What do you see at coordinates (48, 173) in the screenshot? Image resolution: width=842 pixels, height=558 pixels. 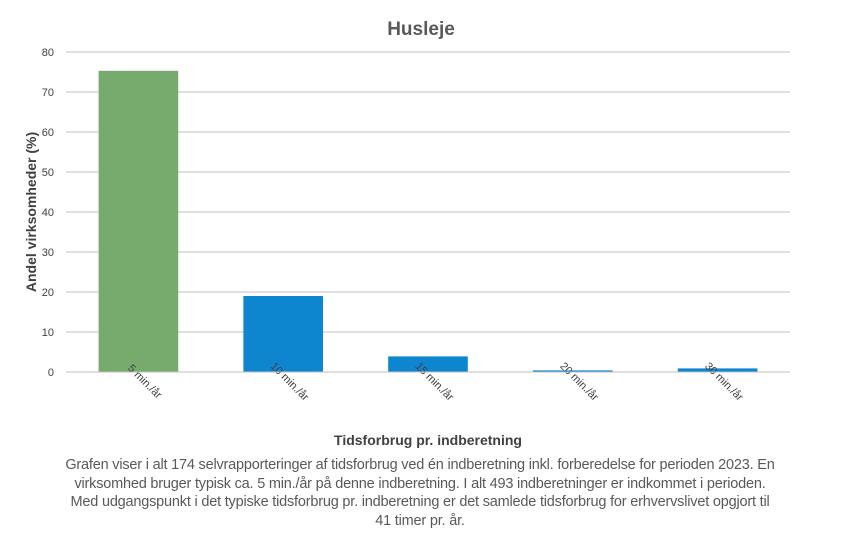 I see `y-tick-label: 50` at bounding box center [48, 173].